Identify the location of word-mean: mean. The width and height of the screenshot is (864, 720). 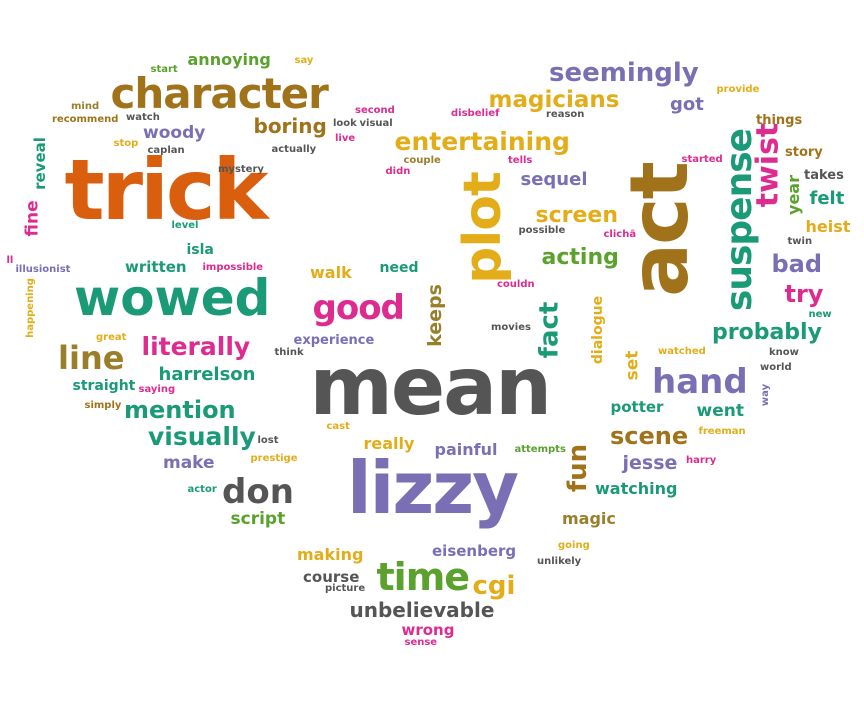
(431, 386).